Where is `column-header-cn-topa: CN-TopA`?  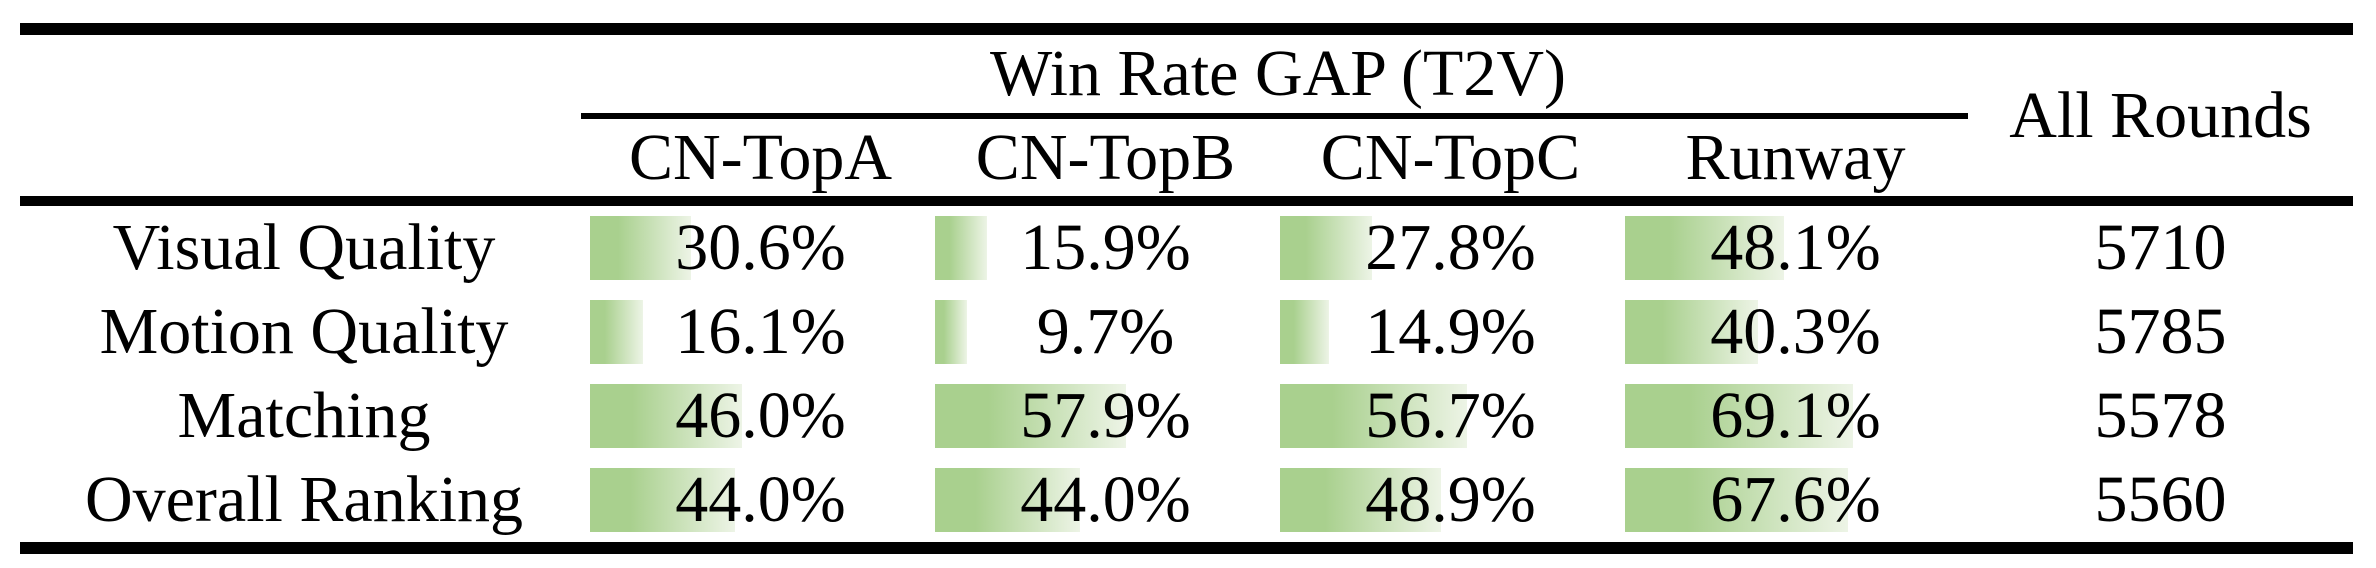
column-header-cn-topa: CN-TopA is located at coordinates (760, 157).